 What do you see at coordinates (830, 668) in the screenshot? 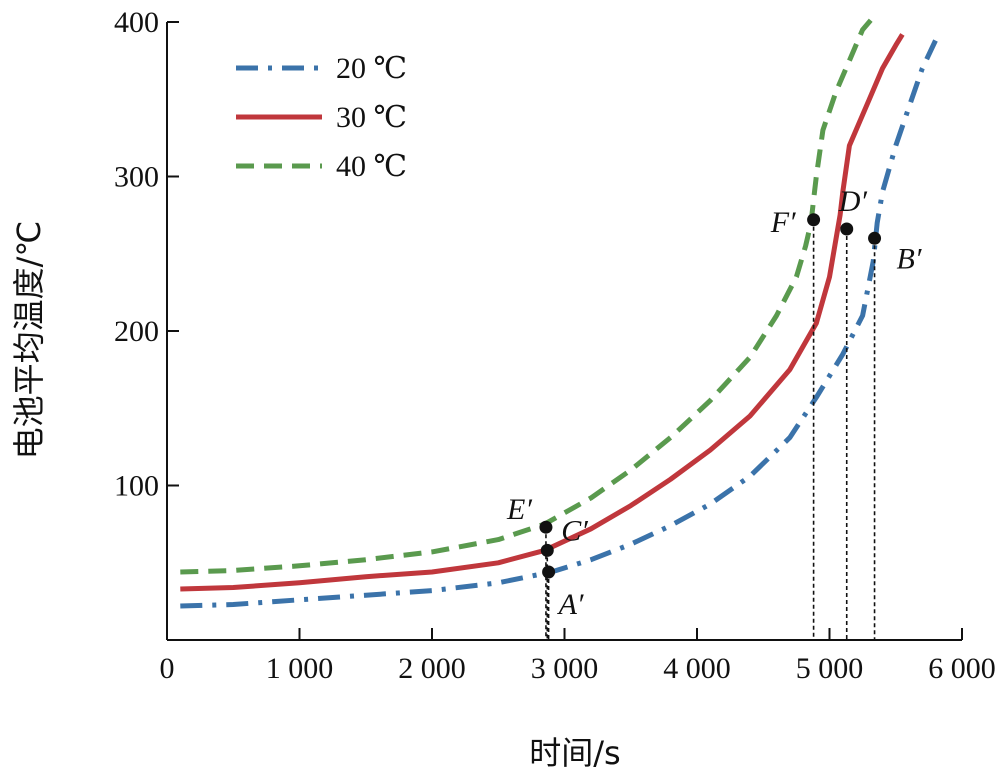
I see `x-tick-label-5: 5 000` at bounding box center [830, 668].